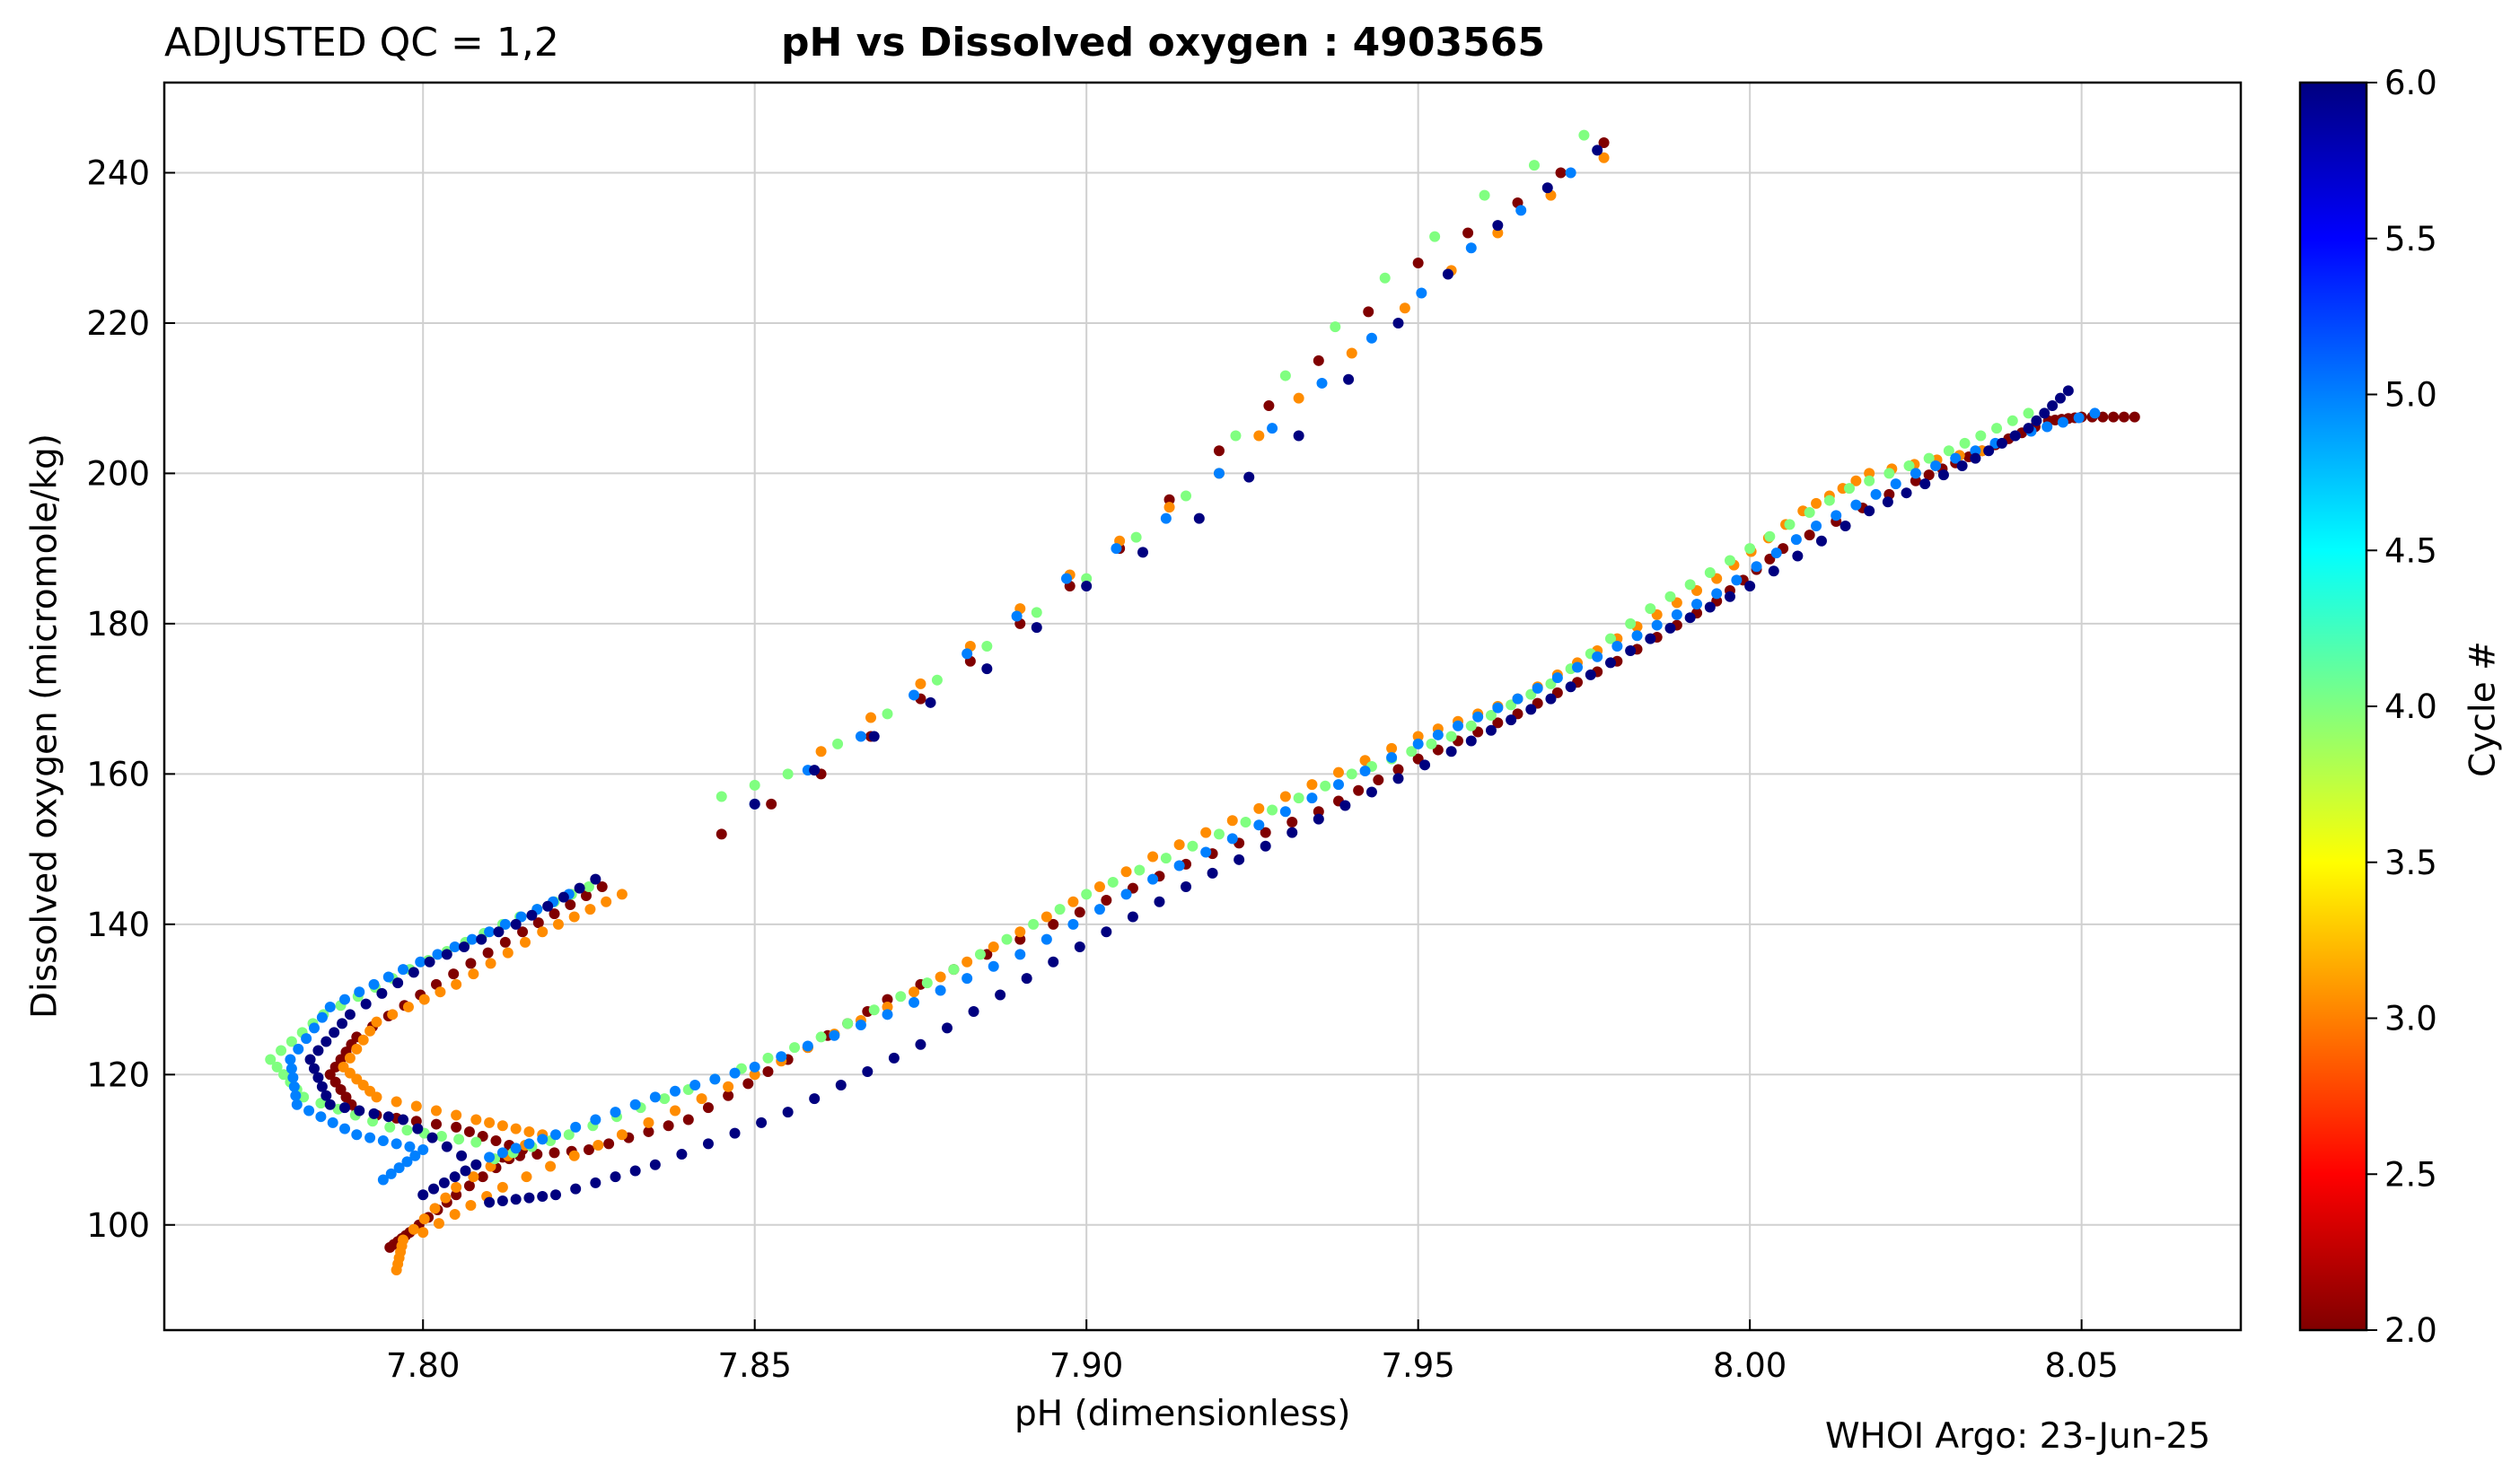 The image size is (2520, 1480). Describe the element at coordinates (2081, 1366) in the screenshot. I see `x-tick-label: 8.05` at that location.